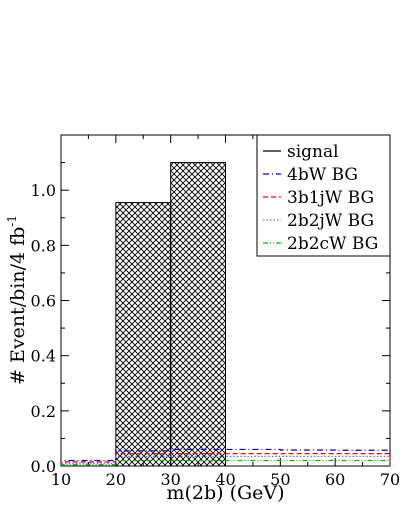  I want to click on legend-box, so click(323, 195).